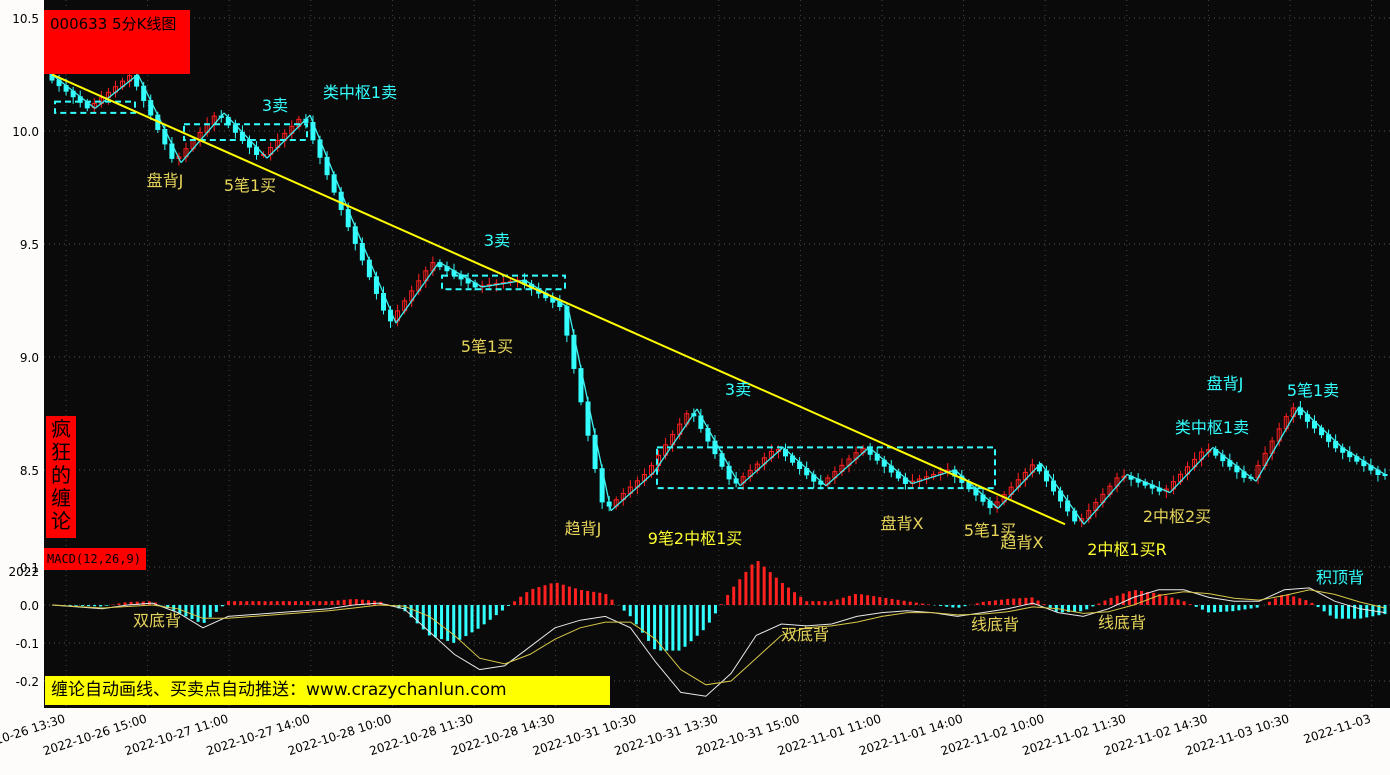  I want to click on side-label: 疯 狂 的 缠 论, so click(61, 477).